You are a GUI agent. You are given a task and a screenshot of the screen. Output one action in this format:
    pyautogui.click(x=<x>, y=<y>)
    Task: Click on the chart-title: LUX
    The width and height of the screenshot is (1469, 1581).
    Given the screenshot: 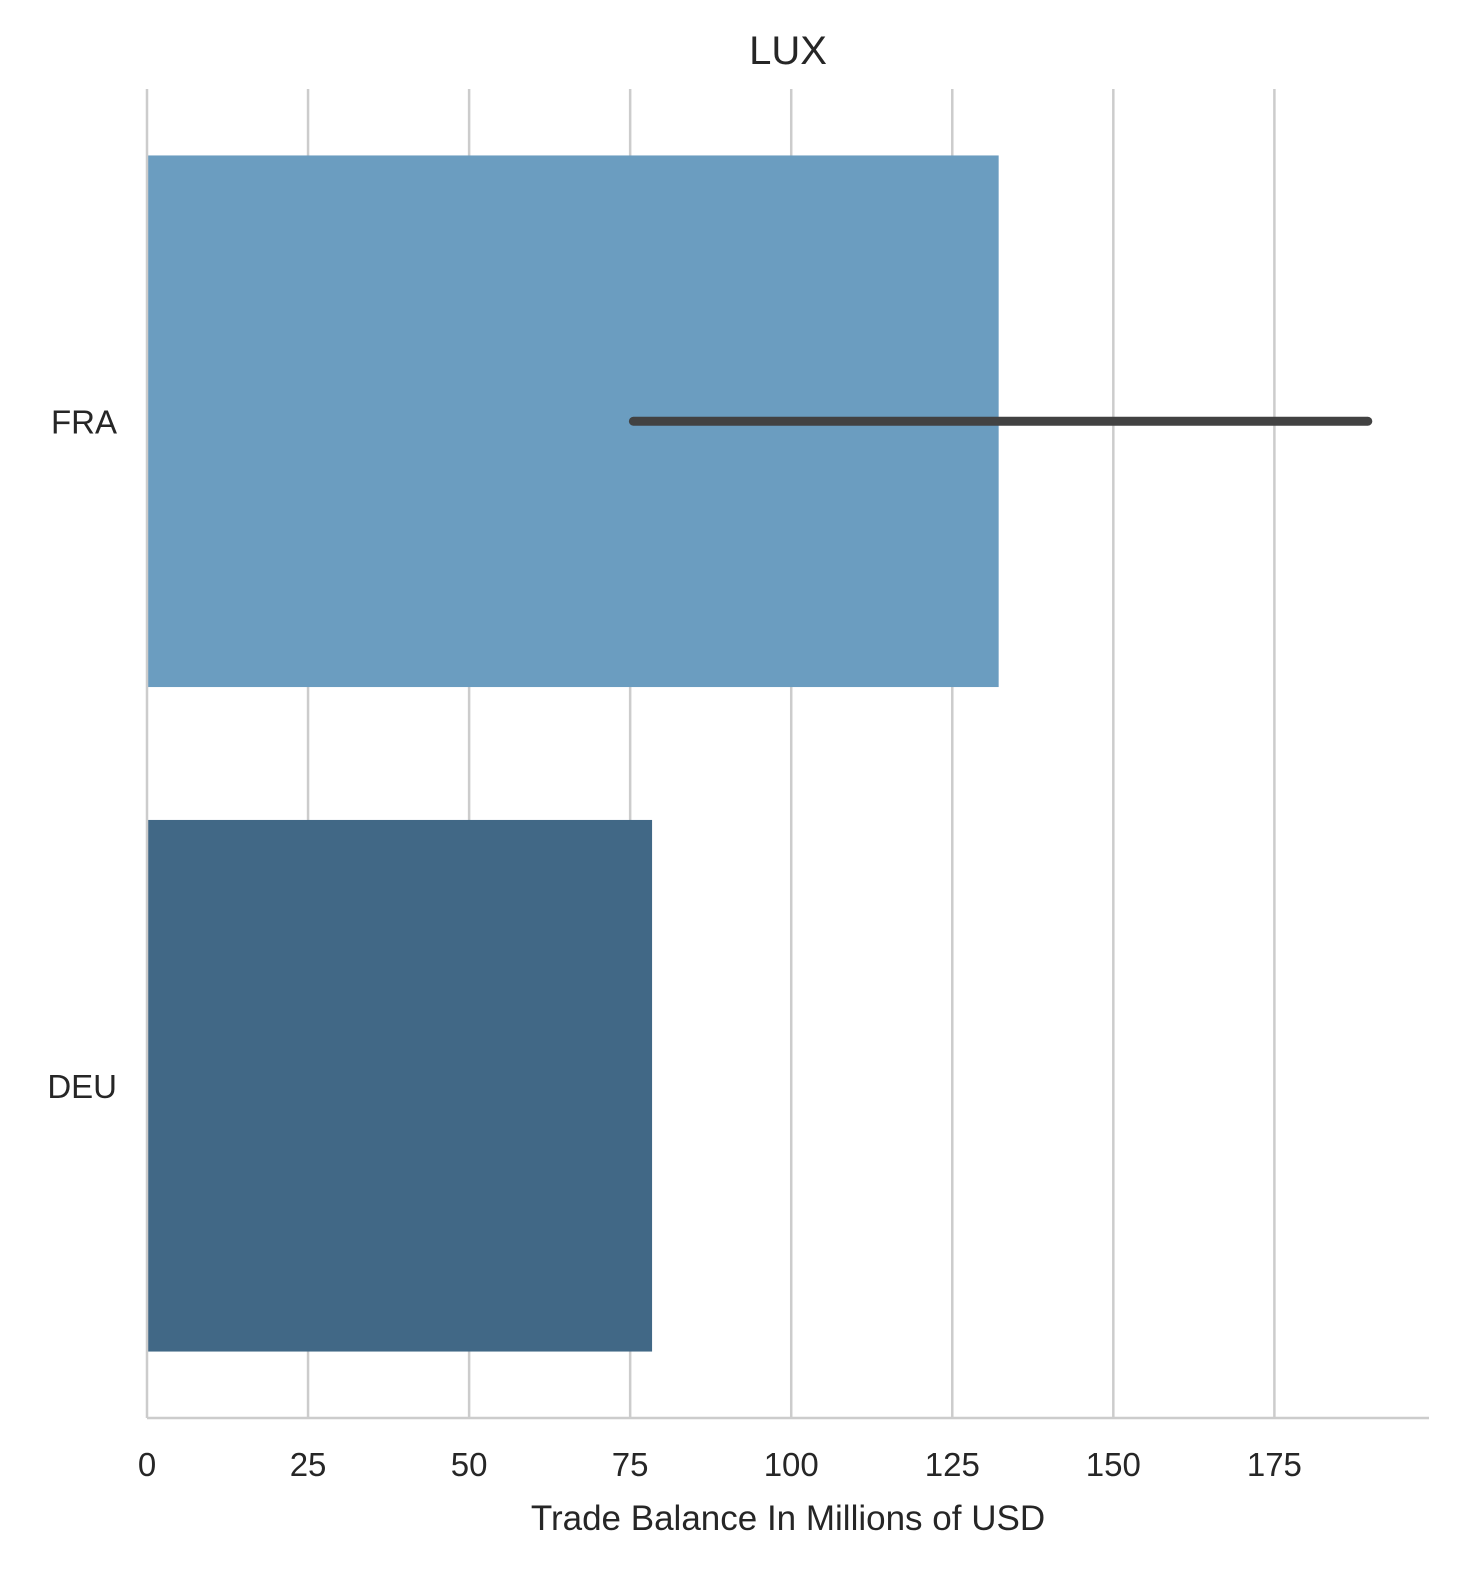 What is the action you would take?
    pyautogui.click(x=788, y=51)
    